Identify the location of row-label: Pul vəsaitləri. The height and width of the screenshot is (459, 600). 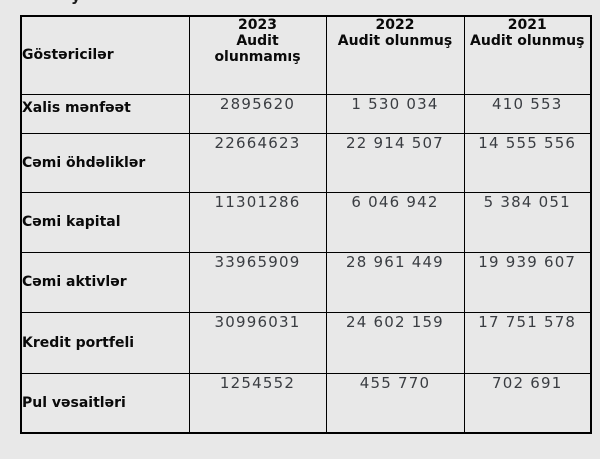
(105, 403).